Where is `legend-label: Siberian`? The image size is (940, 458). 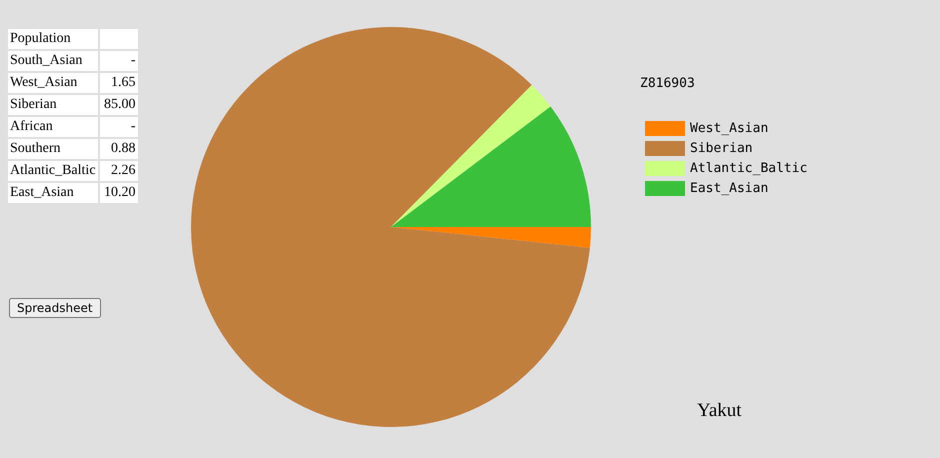 legend-label: Siberian is located at coordinates (721, 148).